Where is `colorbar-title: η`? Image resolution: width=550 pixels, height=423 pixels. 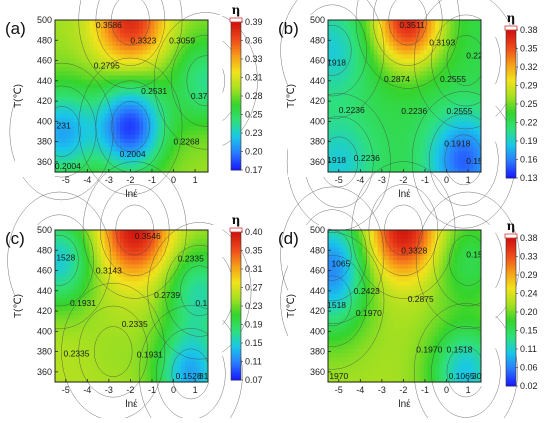 colorbar-title: η is located at coordinates (236, 220).